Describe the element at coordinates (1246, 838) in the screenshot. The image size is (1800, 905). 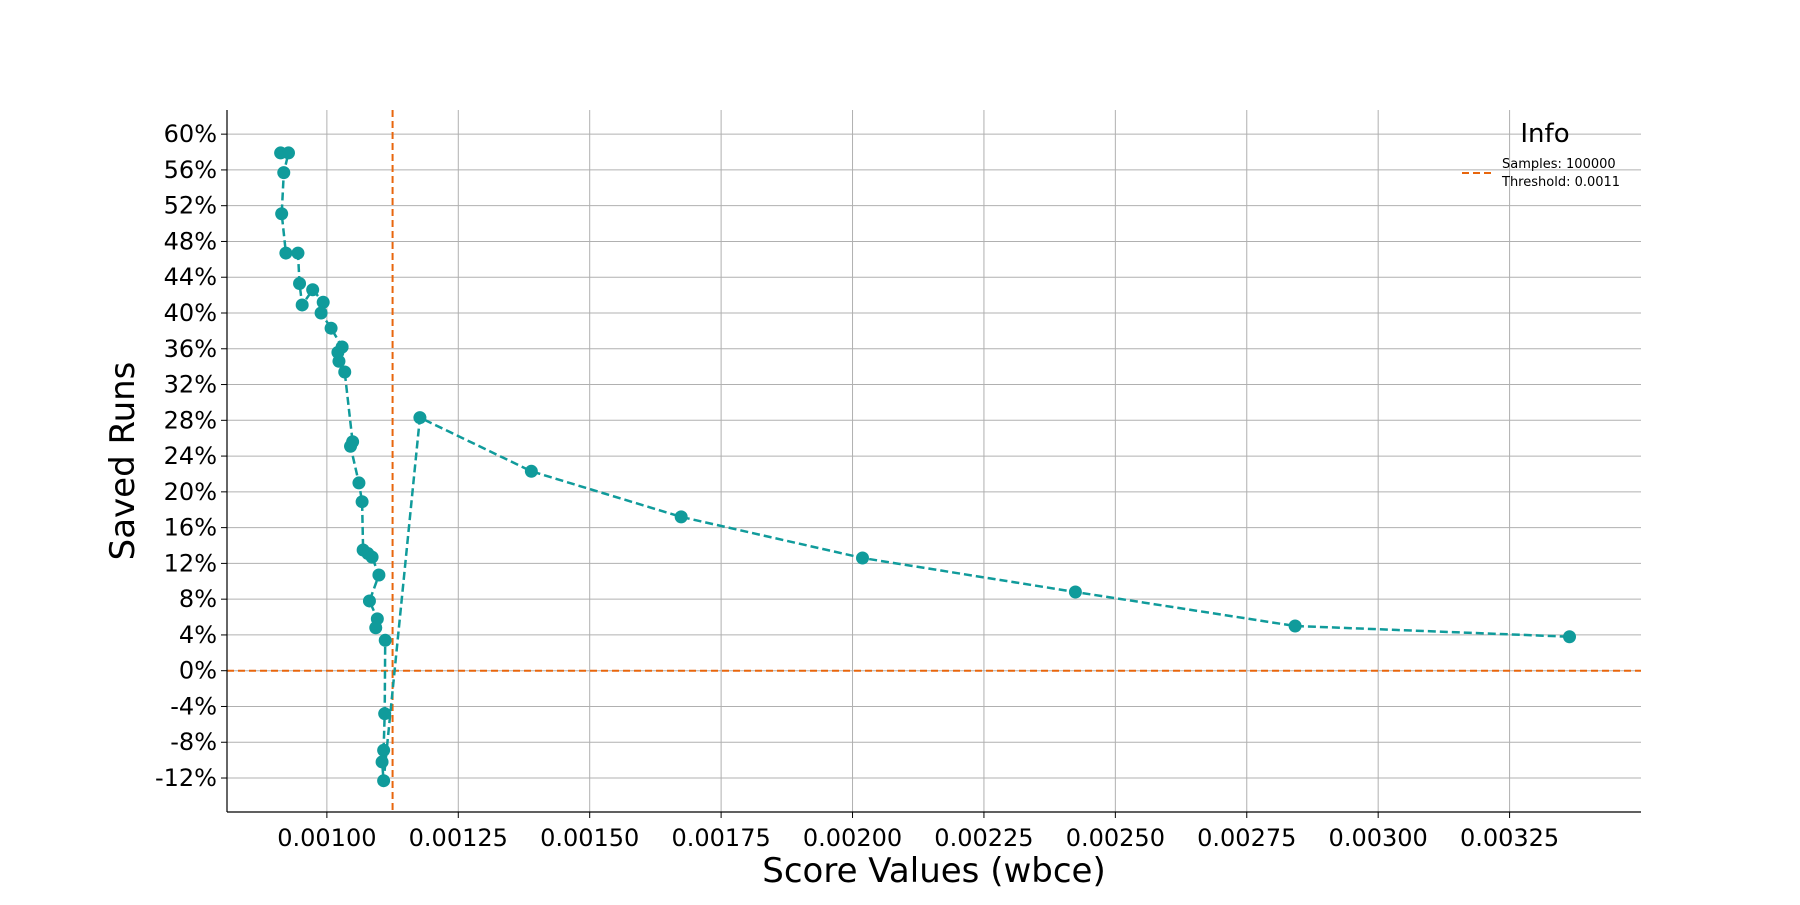
I see `x-tick-label: 0.00275` at that location.